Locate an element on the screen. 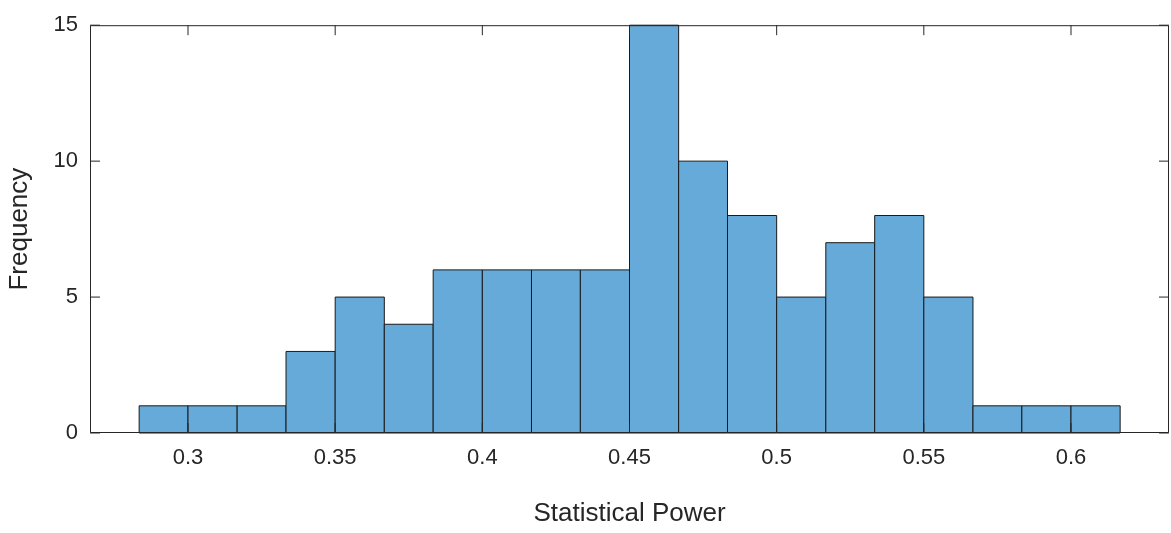 The image size is (1171, 533). y-axis-title: Frequency is located at coordinates (17, 229).